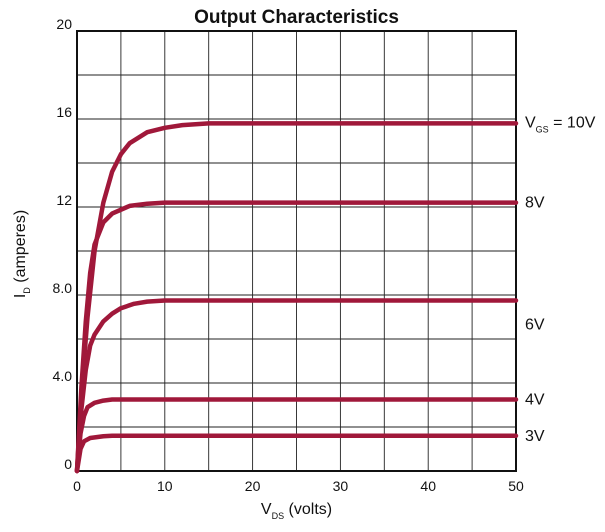 The width and height of the screenshot is (605, 532). What do you see at coordinates (165, 486) in the screenshot?
I see `x-tick-label: 10` at bounding box center [165, 486].